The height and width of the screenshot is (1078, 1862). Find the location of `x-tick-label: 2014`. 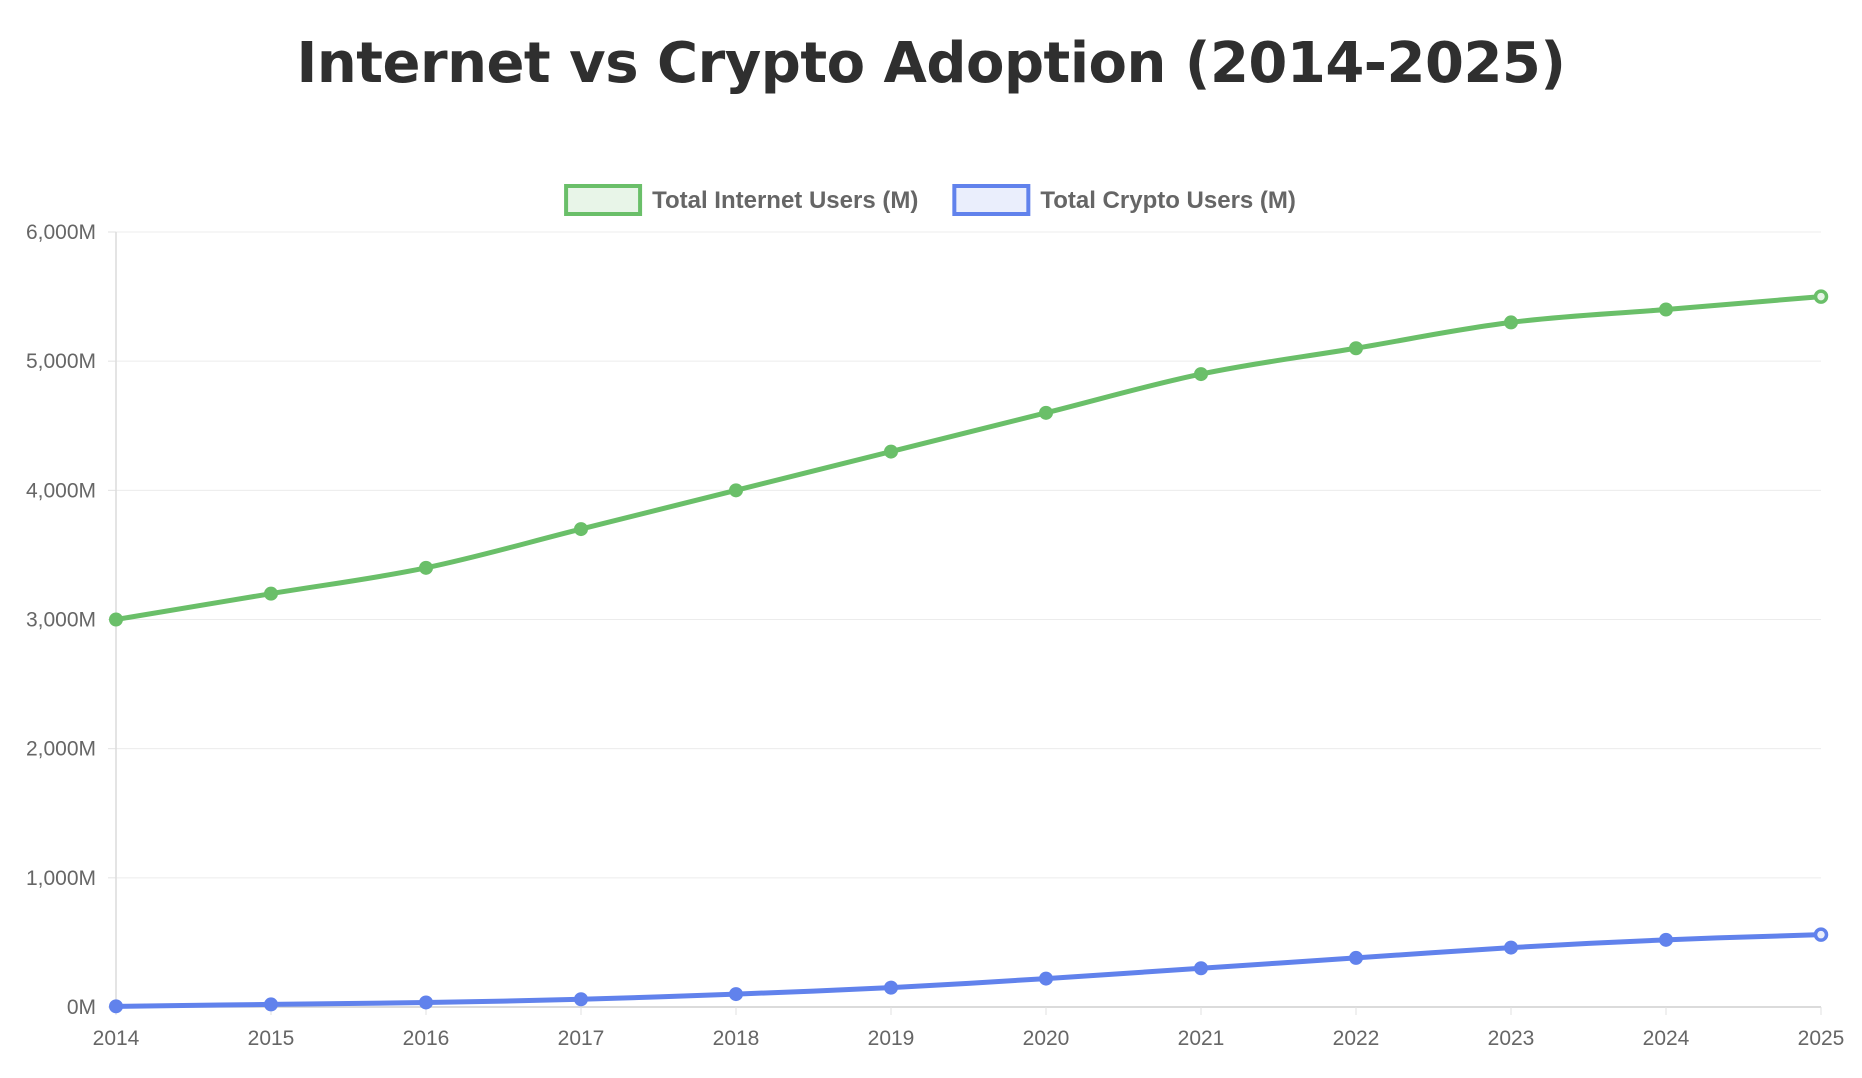

x-tick-label: 2014 is located at coordinates (116, 1038).